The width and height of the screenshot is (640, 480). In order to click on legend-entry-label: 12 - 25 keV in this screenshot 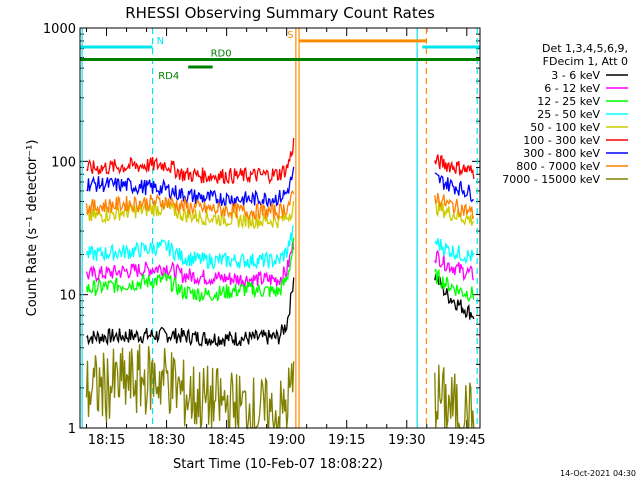, I will do `click(568, 101)`.